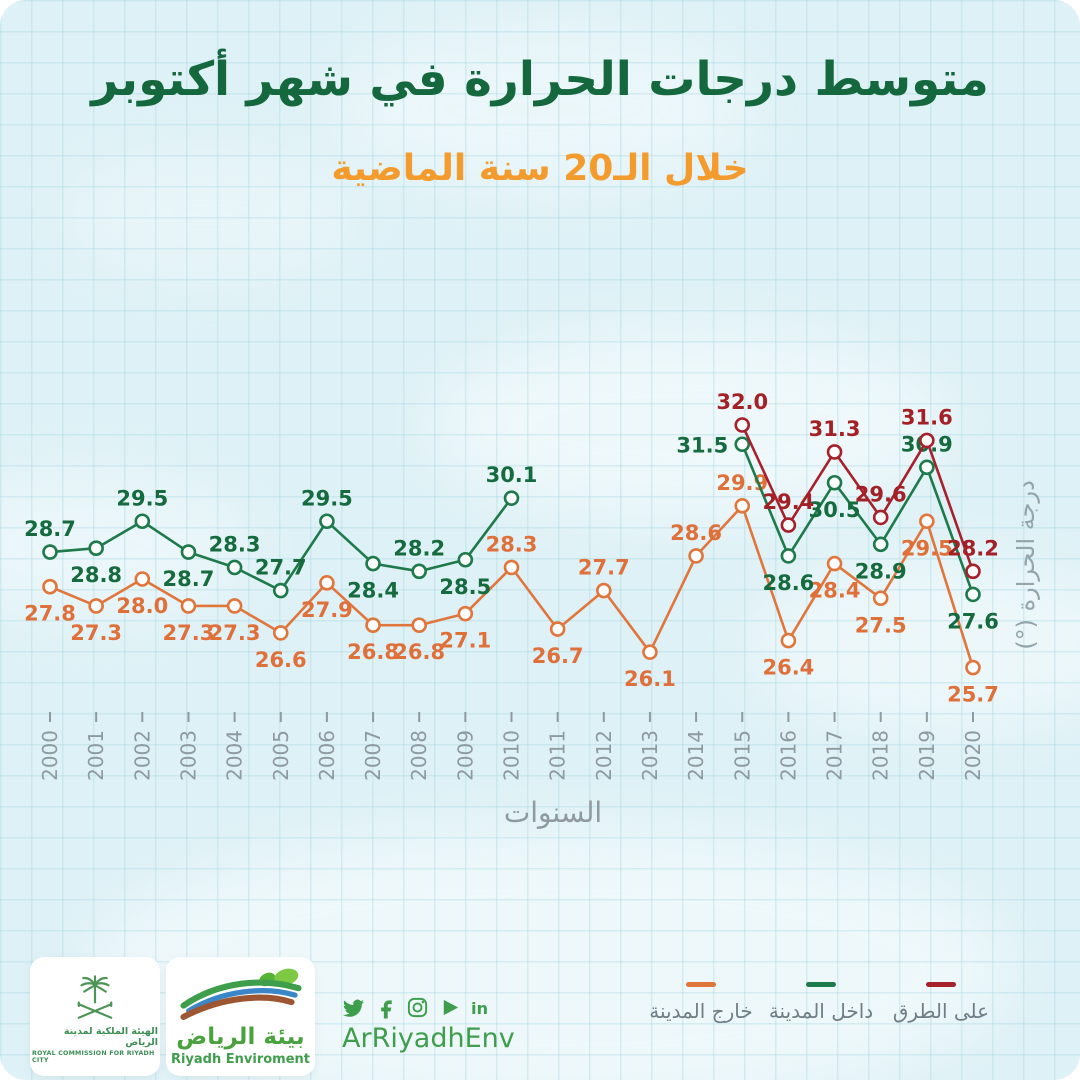 The width and height of the screenshot is (1080, 1080). What do you see at coordinates (512, 755) in the screenshot?
I see `year-label-2010: 2010` at bounding box center [512, 755].